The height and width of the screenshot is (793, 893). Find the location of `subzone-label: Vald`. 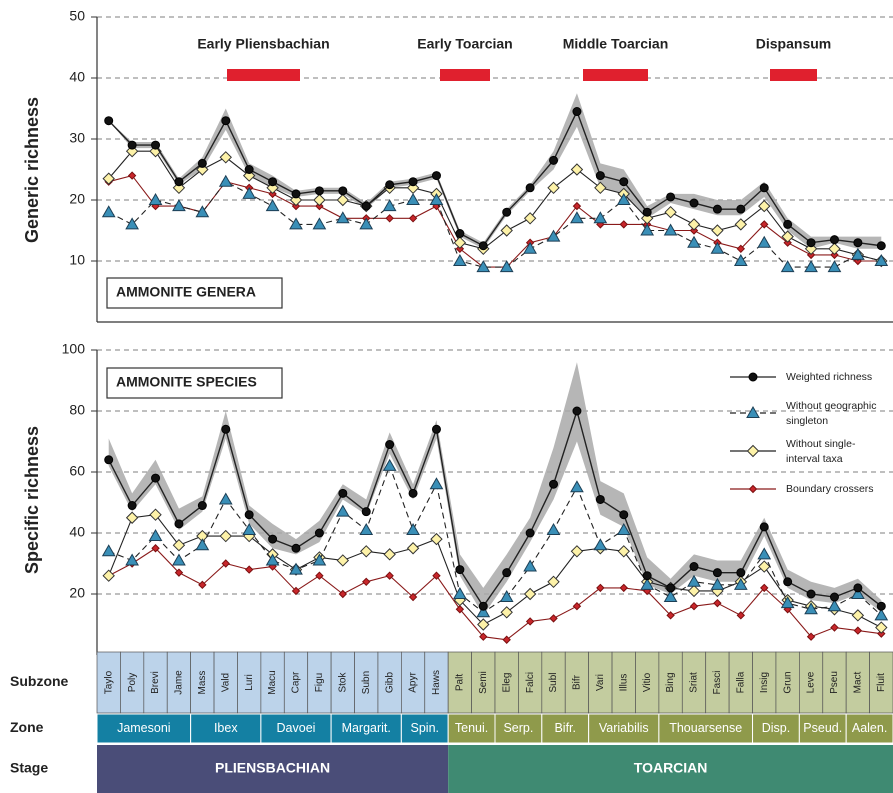

subzone-label: Vald is located at coordinates (225, 682).